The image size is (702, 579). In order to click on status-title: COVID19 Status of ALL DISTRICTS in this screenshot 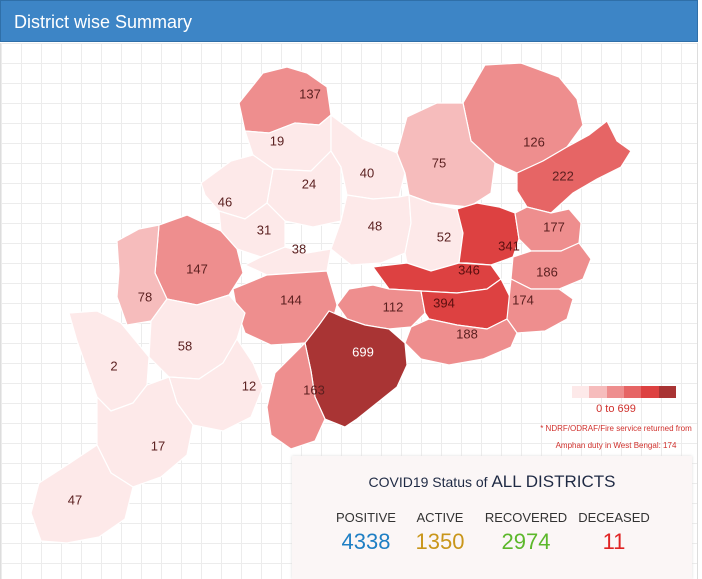, I will do `click(492, 482)`.